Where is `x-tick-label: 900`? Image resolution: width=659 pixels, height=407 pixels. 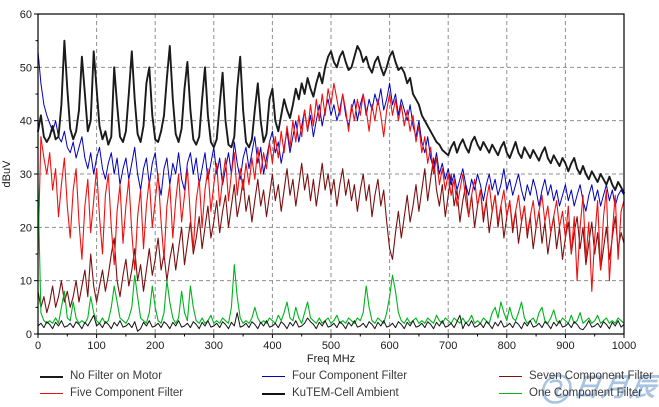
x-tick-label: 900 is located at coordinates (565, 346).